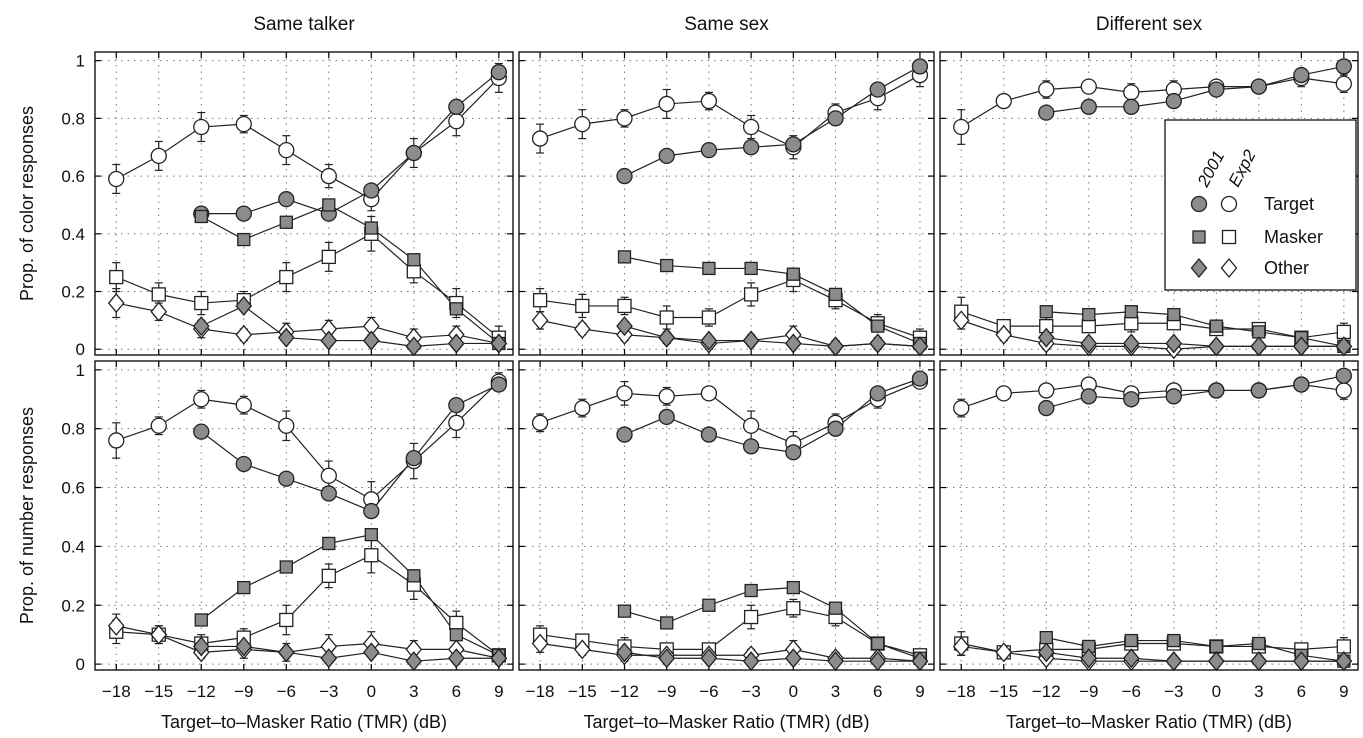 The height and width of the screenshot is (738, 1363). What do you see at coordinates (73, 605) in the screenshot?
I see `y-tick-label: 0.2` at bounding box center [73, 605].